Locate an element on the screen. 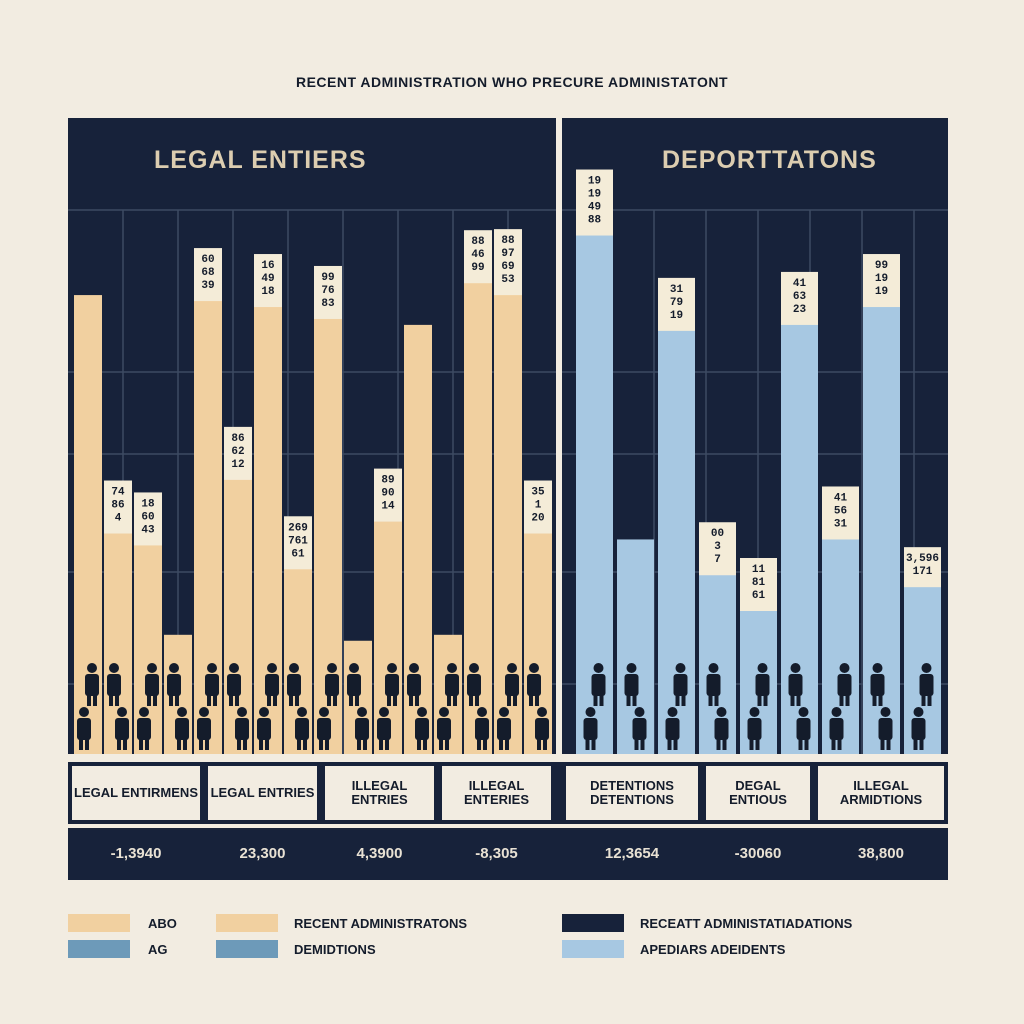 The width and height of the screenshot is (1024, 1024). bar-label-group: 99 19 19 is located at coordinates (881, 281).